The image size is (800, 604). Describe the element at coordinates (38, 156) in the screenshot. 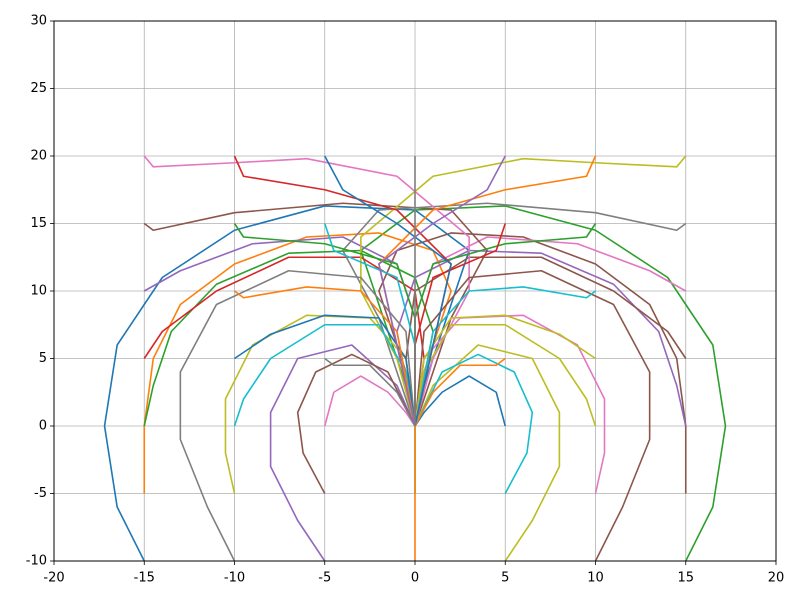

I see `y-tick-label: 20` at that location.